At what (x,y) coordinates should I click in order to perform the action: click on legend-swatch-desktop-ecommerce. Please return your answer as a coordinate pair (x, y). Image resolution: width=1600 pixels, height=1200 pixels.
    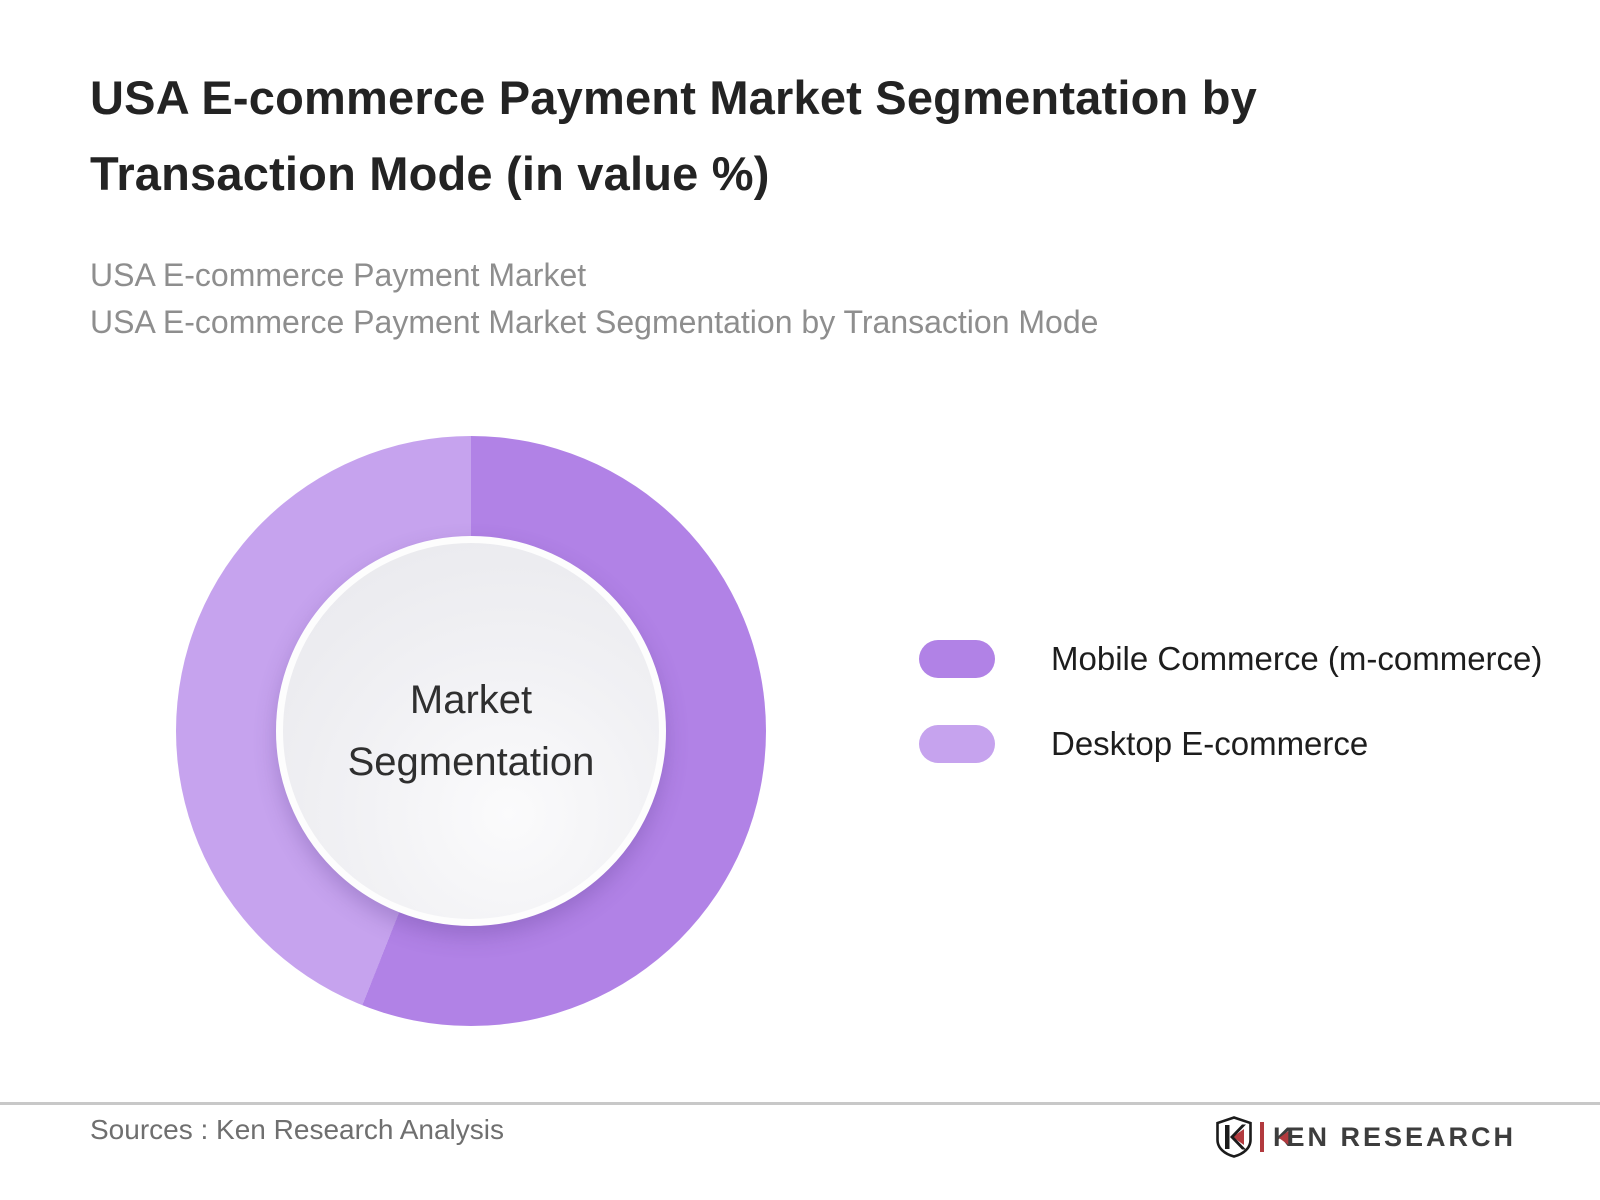
    Looking at the image, I should click on (957, 744).